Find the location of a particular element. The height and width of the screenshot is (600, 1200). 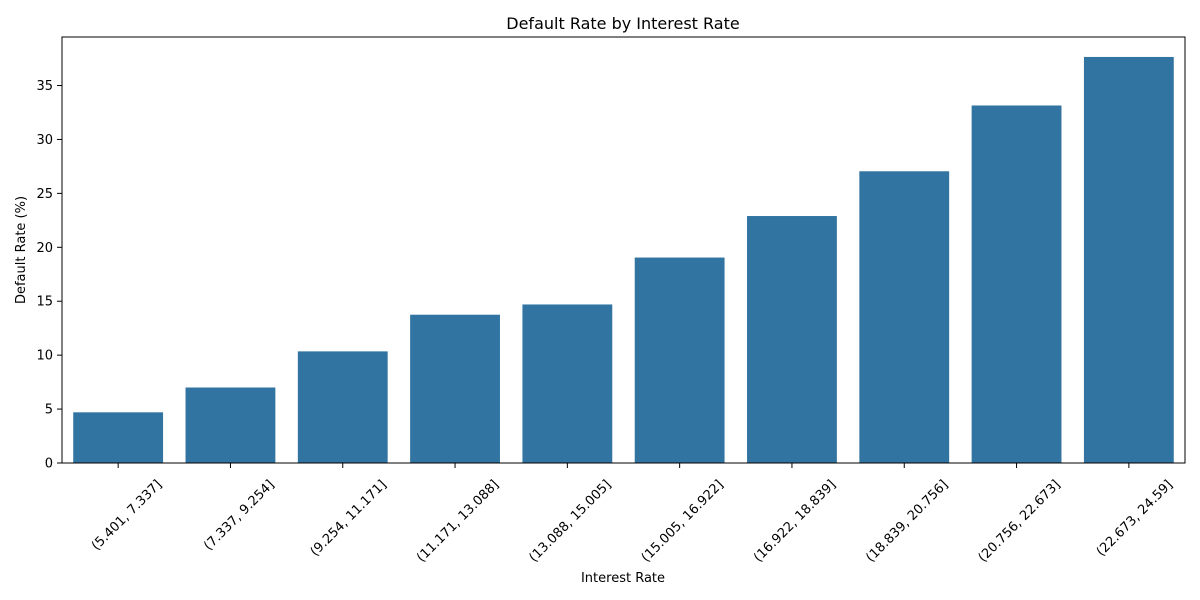

y-axis-title: Default Rate (%) is located at coordinates (21, 250).